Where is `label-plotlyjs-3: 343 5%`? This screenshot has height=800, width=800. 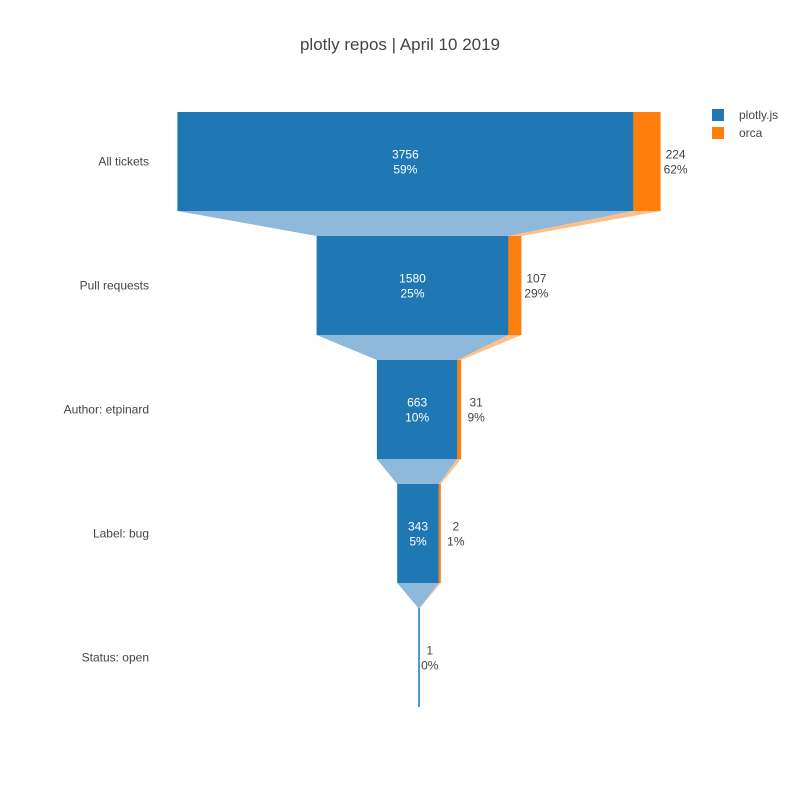
label-plotlyjs-3: 343 5% is located at coordinates (418, 534).